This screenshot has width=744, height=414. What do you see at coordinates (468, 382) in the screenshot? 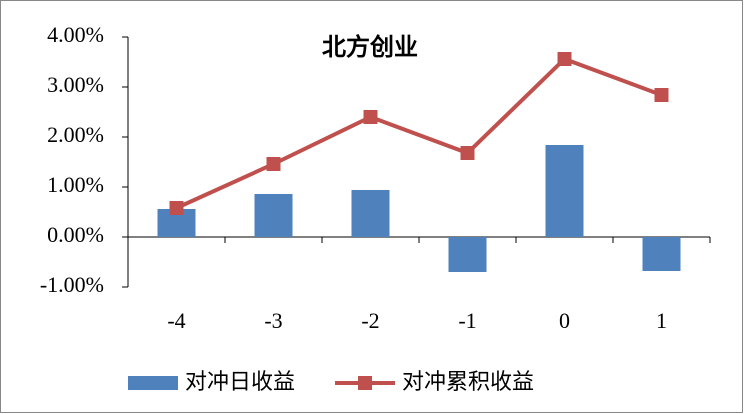
I see `legend-label: 对冲累积收益` at bounding box center [468, 382].